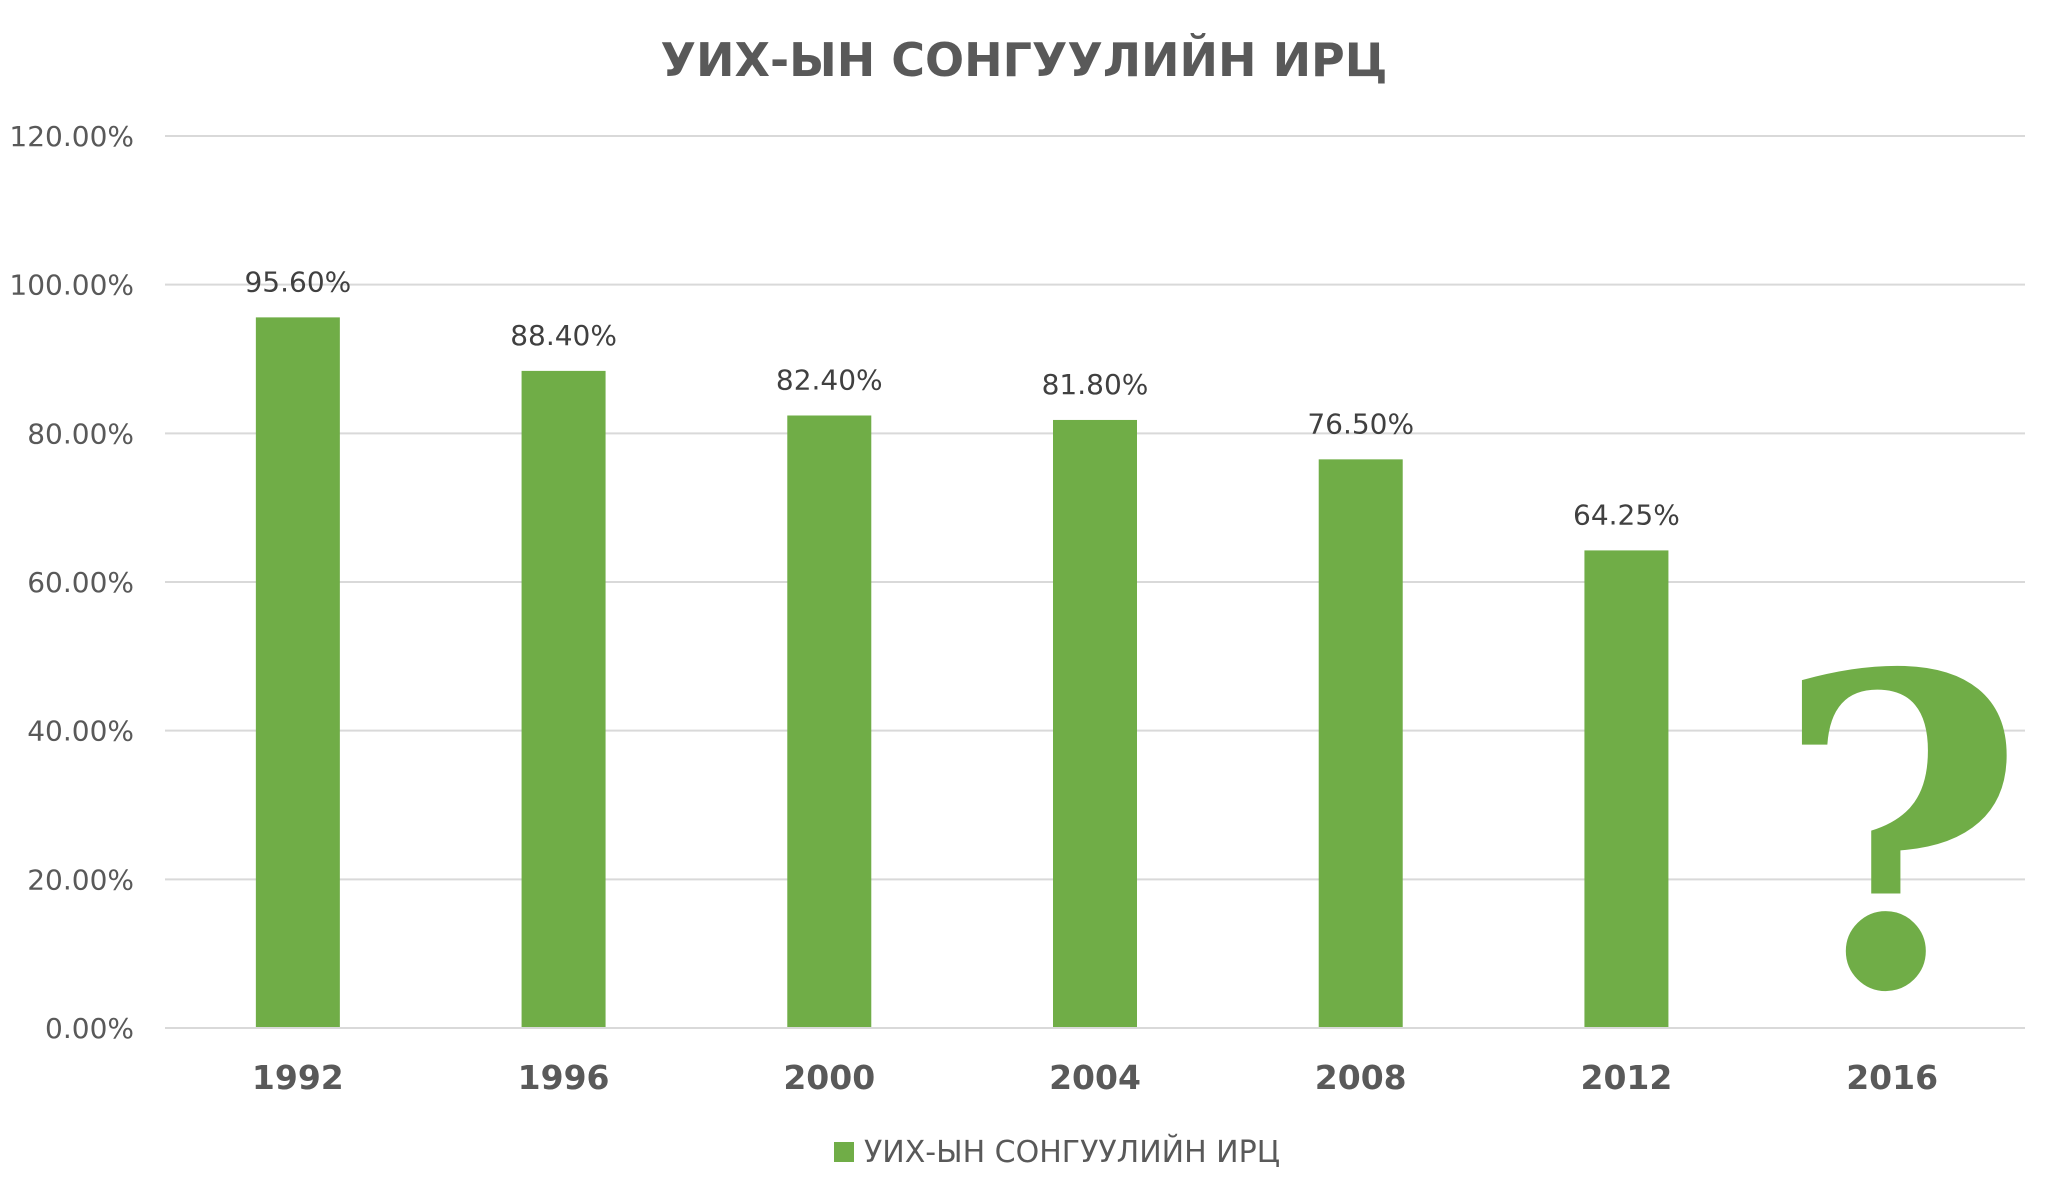 Image resolution: width=2048 pixels, height=1198 pixels. I want to click on x-tick-label-2012: 2012, so click(1626, 1077).